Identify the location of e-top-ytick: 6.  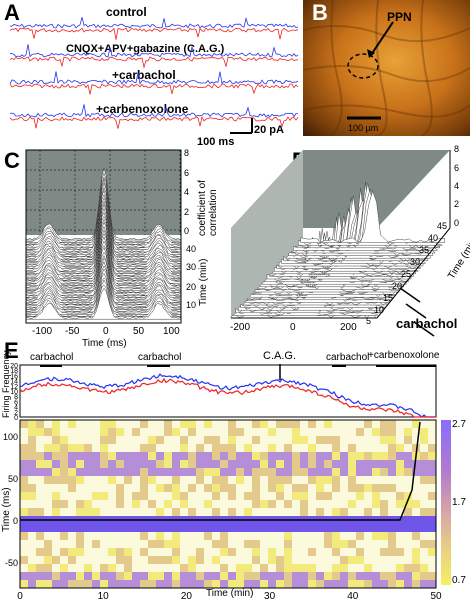
(16, 402).